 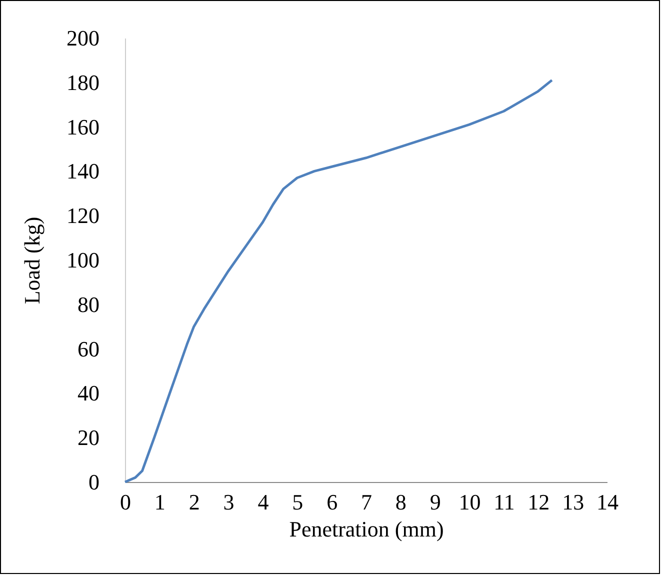 I want to click on x-tick-label: 9, so click(x=435, y=502).